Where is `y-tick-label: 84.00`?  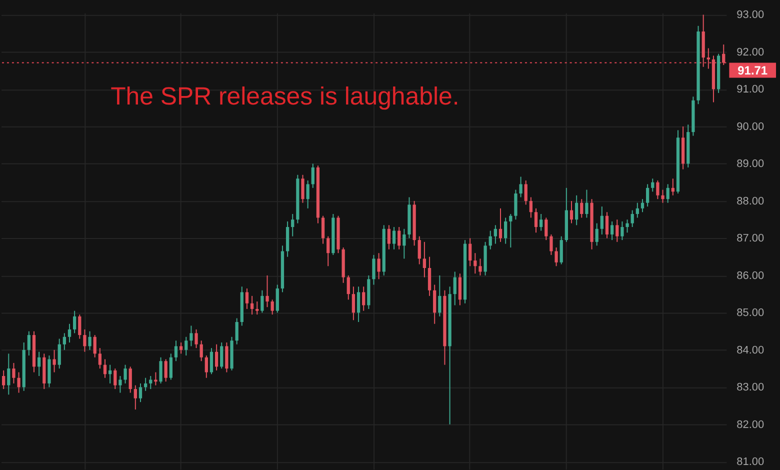 y-tick-label: 84.00 is located at coordinates (750, 350).